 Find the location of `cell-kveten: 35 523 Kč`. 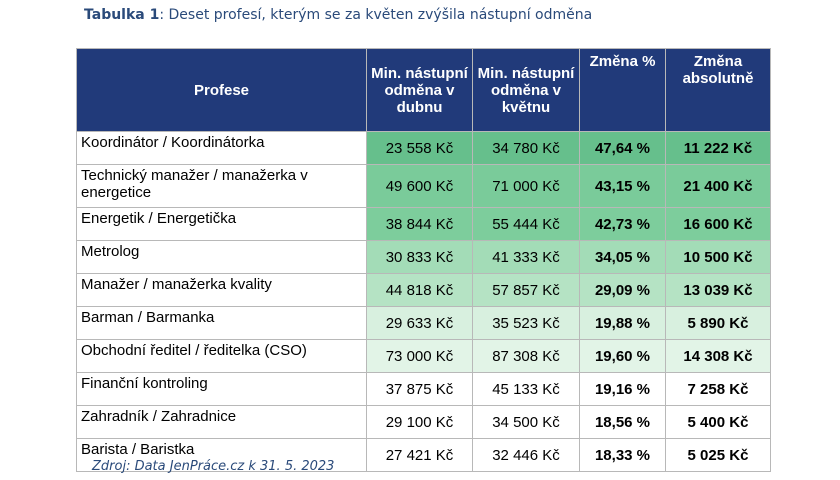

cell-kveten: 35 523 Kč is located at coordinates (526, 323).